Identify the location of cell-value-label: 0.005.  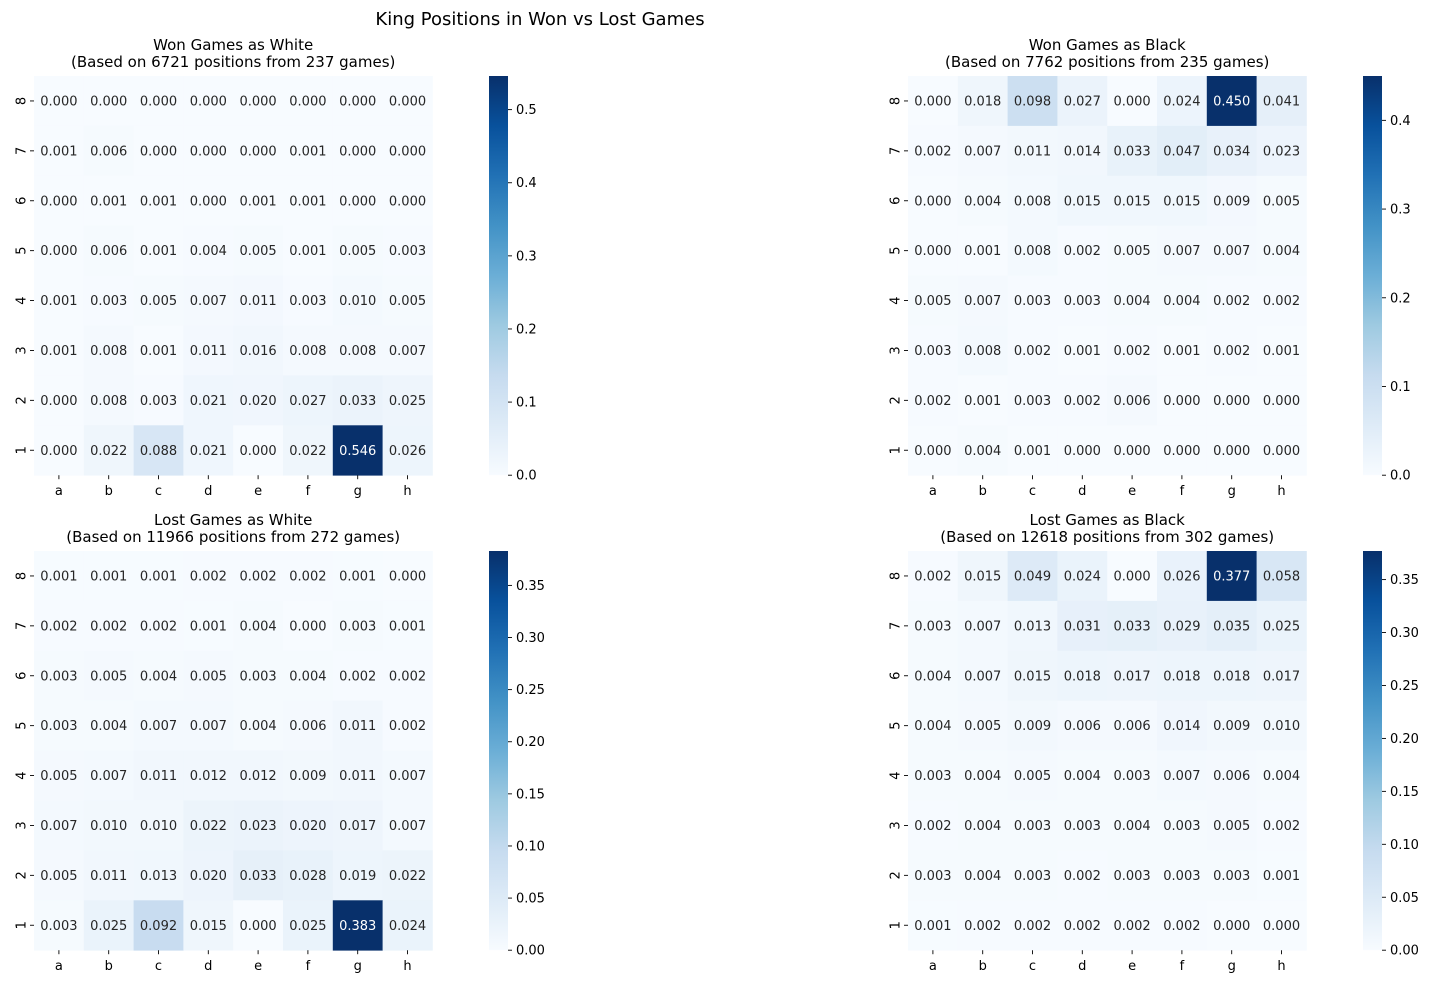
(982, 726).